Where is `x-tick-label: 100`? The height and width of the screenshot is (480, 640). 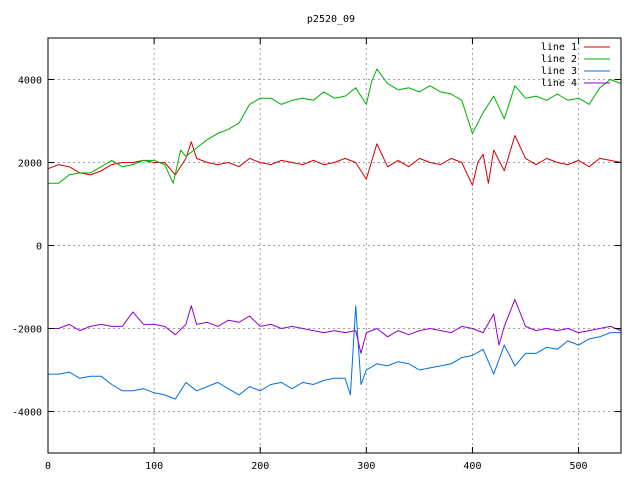 x-tick-label: 100 is located at coordinates (154, 466).